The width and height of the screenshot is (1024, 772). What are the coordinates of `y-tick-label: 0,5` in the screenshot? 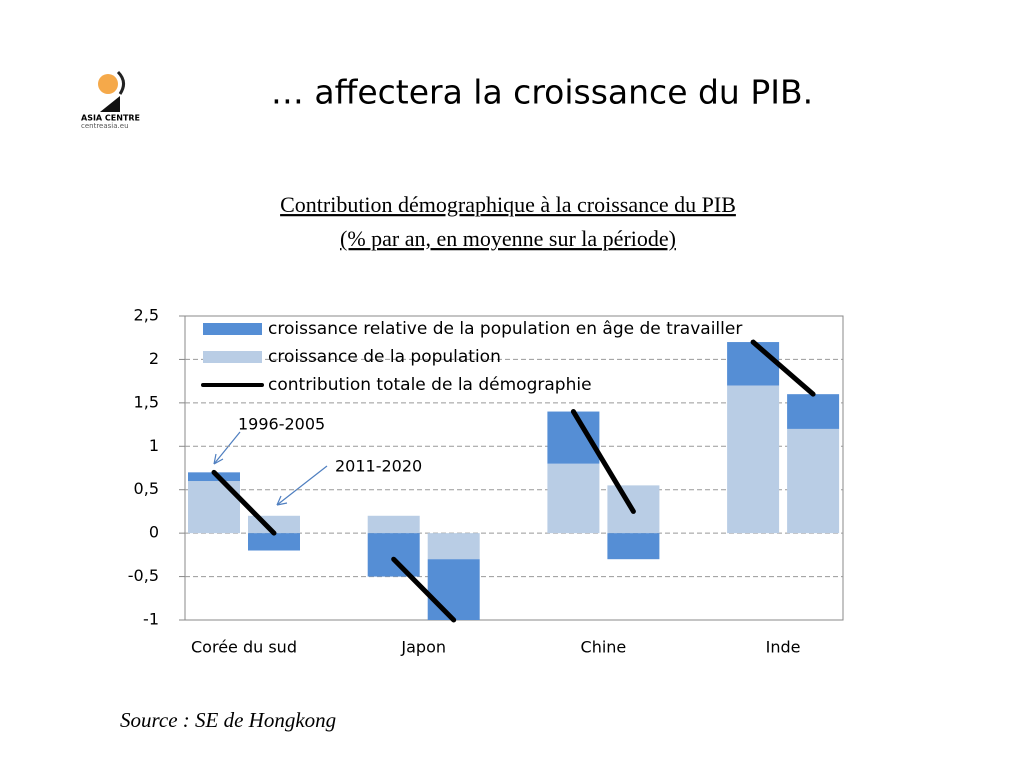 It's located at (146, 488).